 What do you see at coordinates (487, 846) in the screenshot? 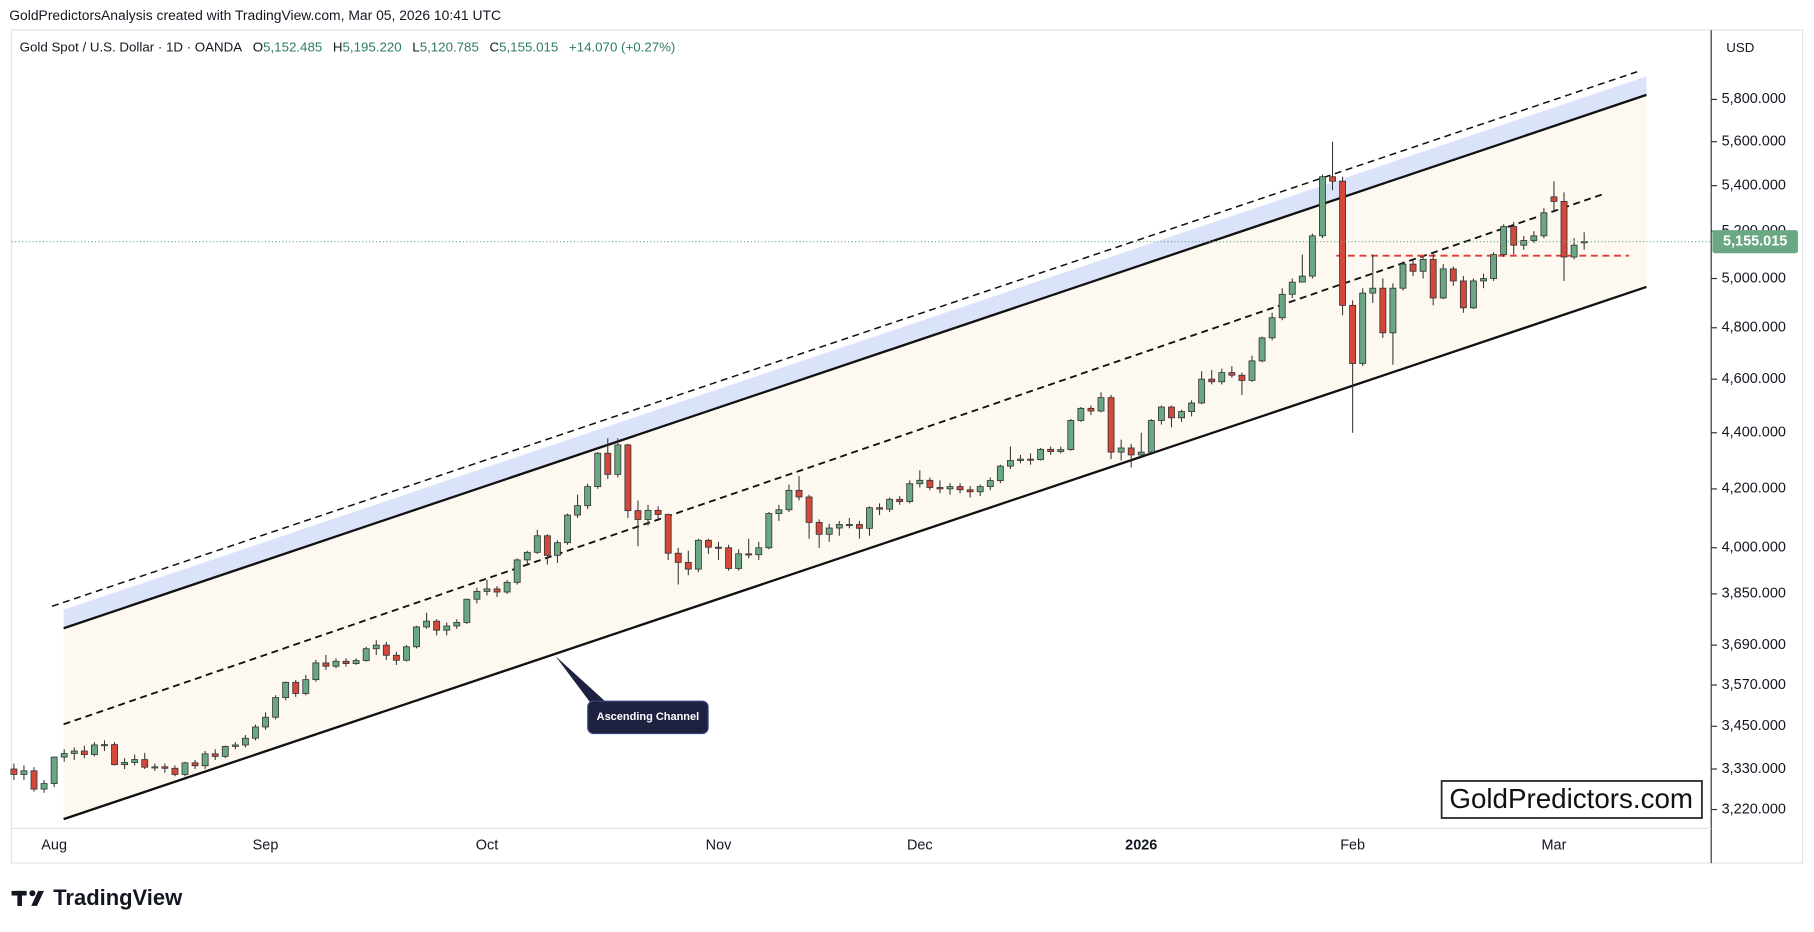
I see `x-tick-label: Oct` at bounding box center [487, 846].